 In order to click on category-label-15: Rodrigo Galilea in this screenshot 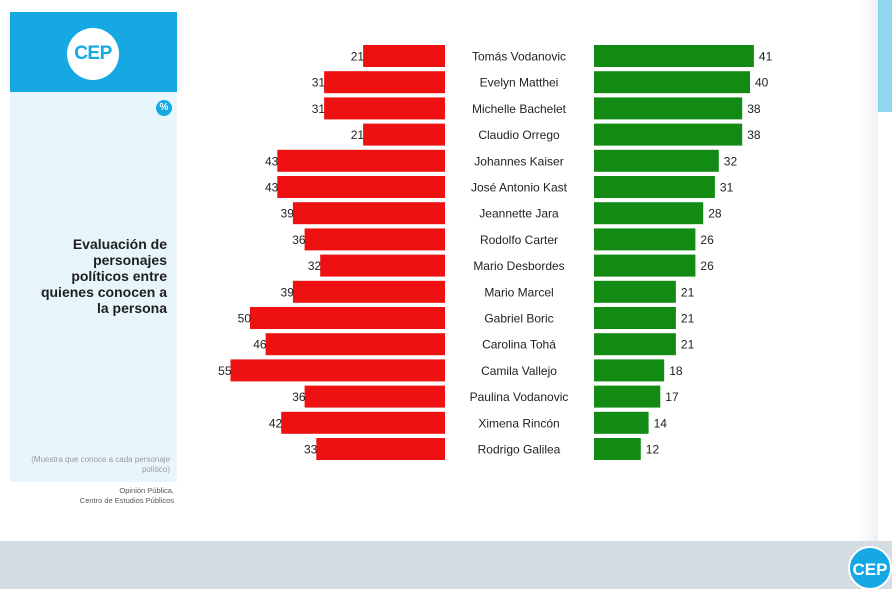, I will do `click(519, 450)`.